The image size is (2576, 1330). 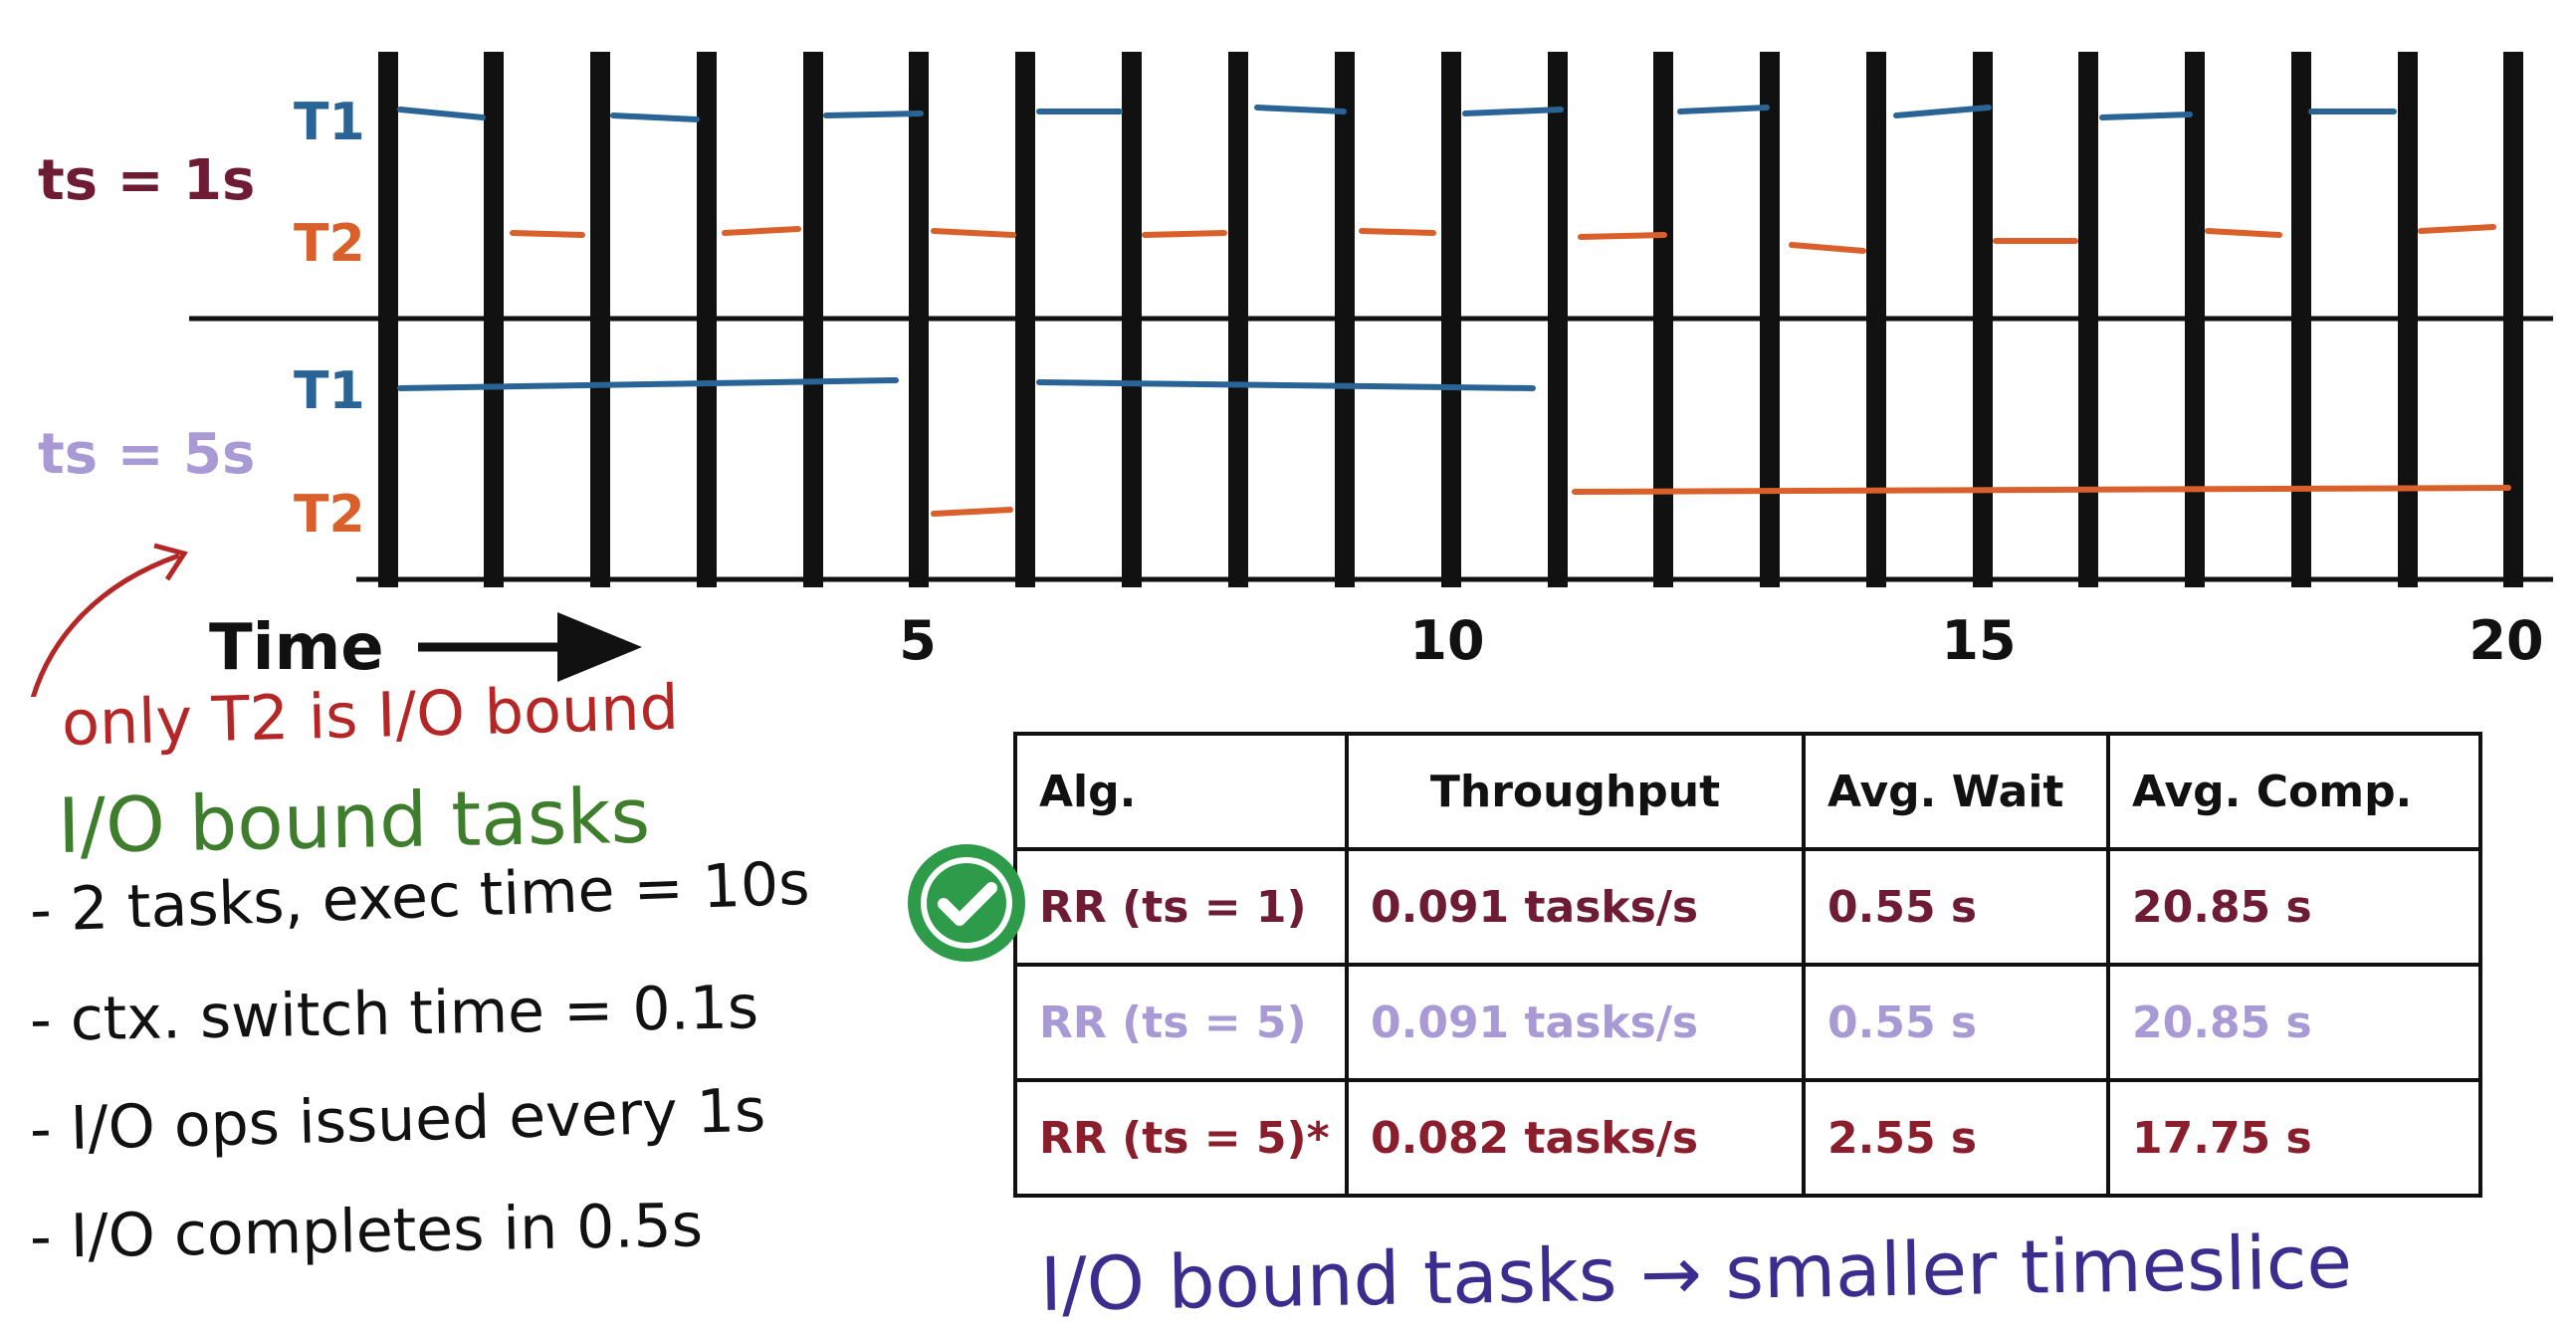 What do you see at coordinates (370, 715) in the screenshot?
I see `only-t2-note: only T2 is I/O bound` at bounding box center [370, 715].